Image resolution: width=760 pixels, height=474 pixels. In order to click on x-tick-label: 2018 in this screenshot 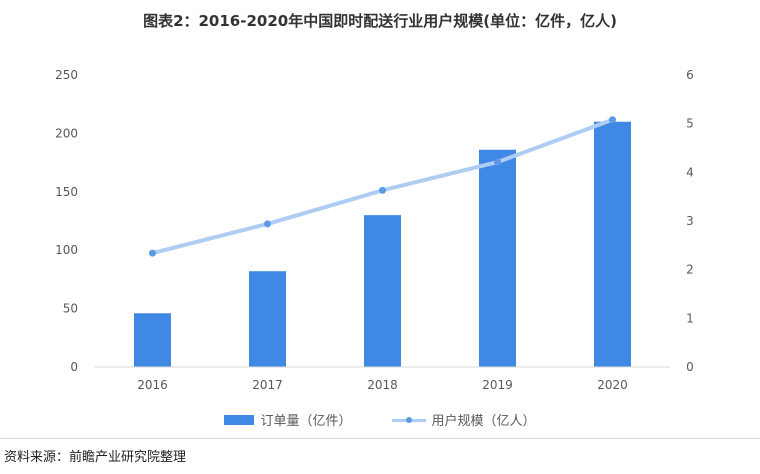, I will do `click(382, 385)`.